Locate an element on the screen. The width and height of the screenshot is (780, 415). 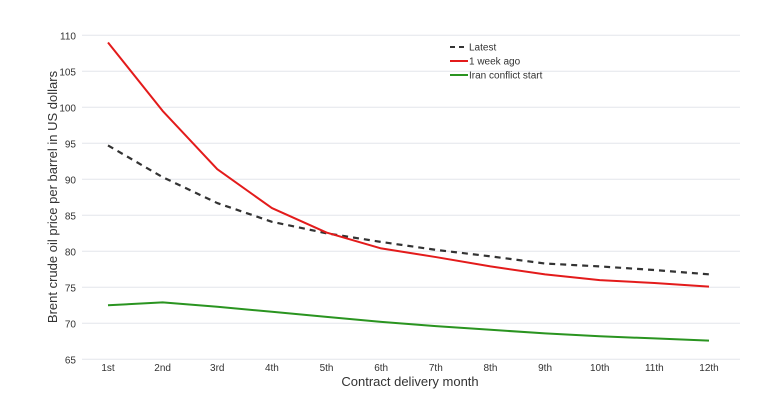
y-axis-ticks: 65 70 75 80 85 90 95 100 105 110 is located at coordinates (67, 198).